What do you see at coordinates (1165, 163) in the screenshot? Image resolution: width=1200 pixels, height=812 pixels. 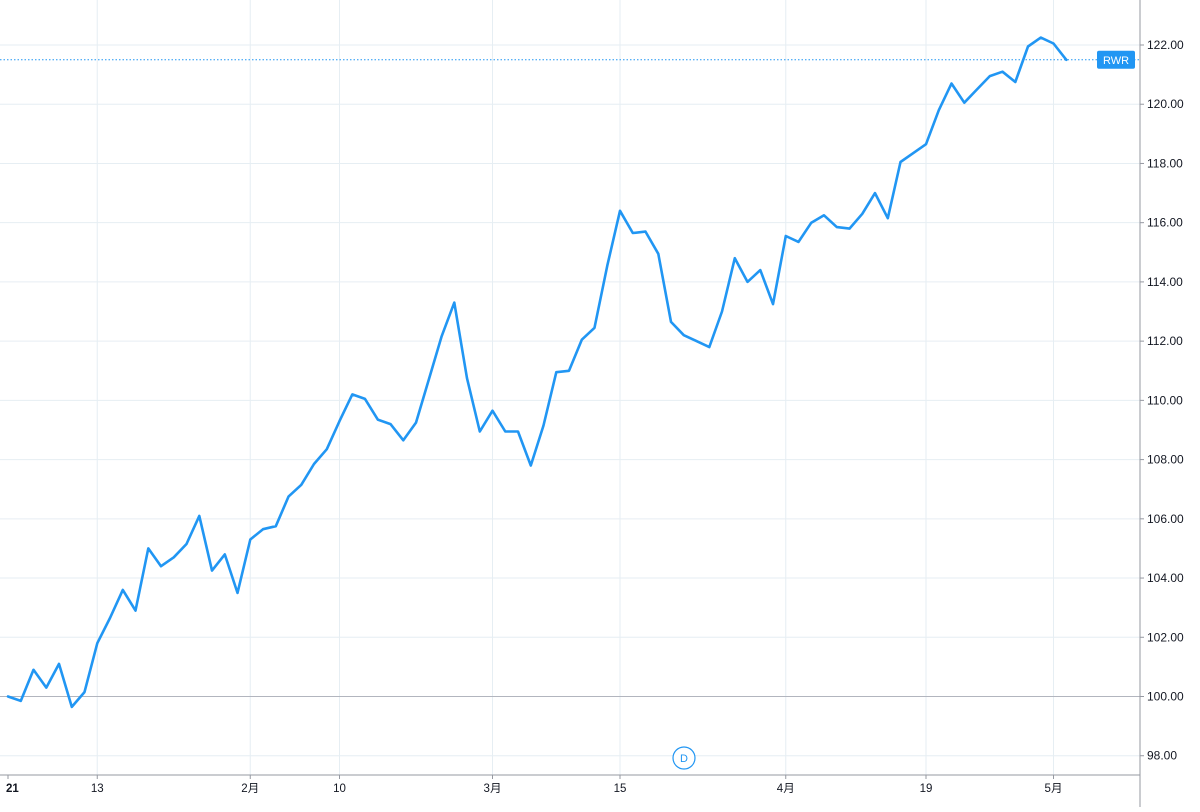 I see `y-tick-label: 118.00` at bounding box center [1165, 163].